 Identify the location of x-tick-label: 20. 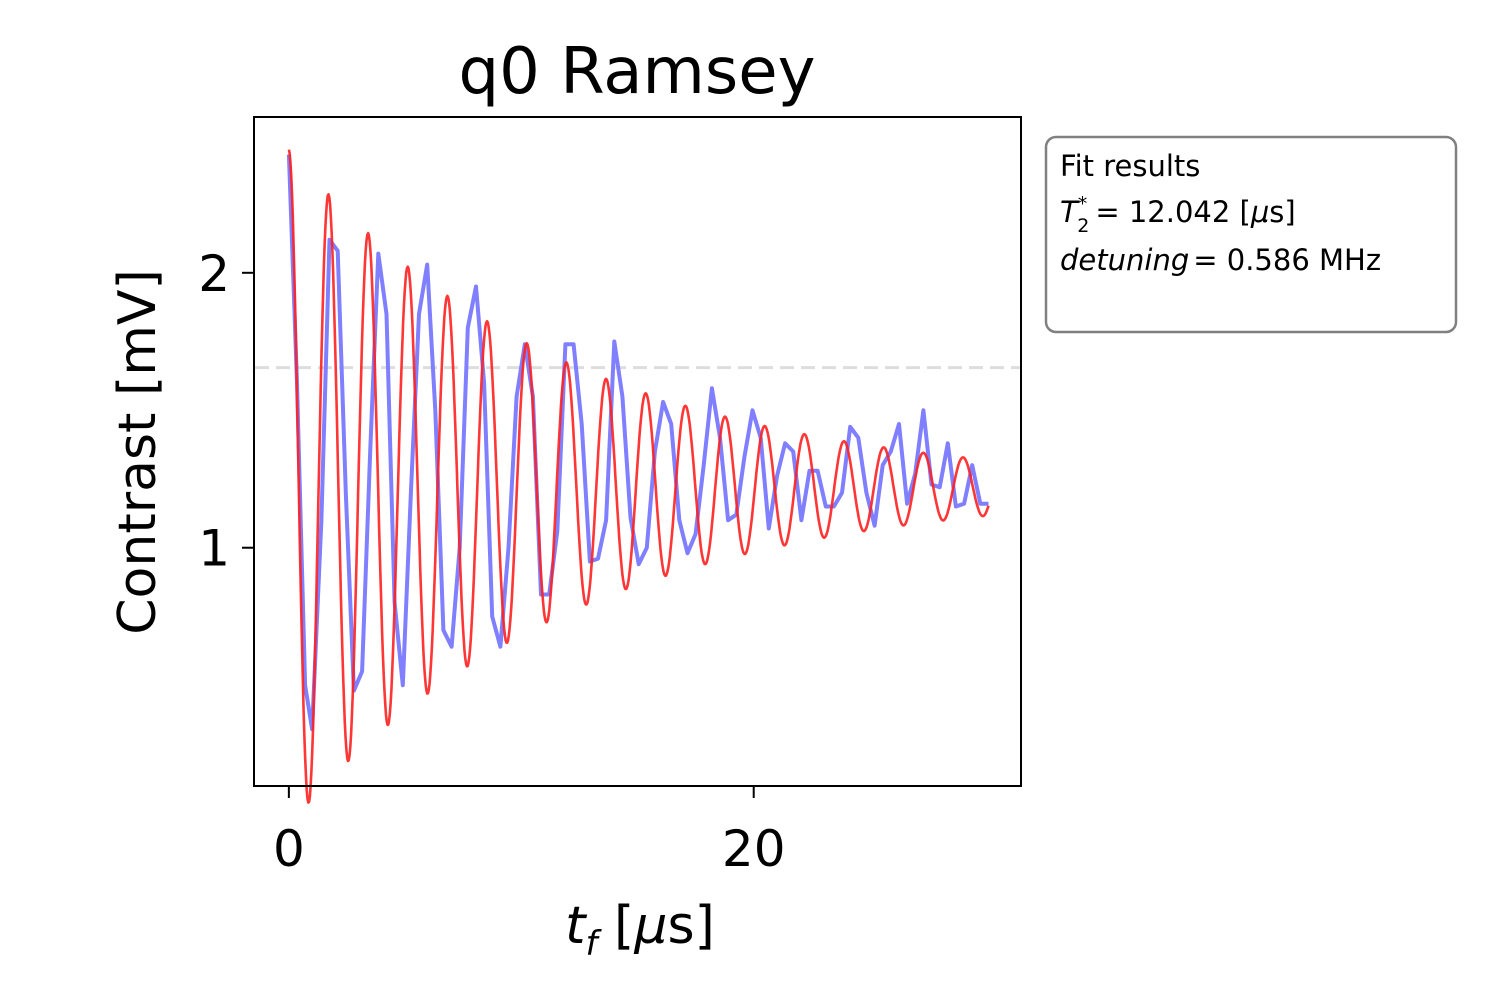
(754, 849).